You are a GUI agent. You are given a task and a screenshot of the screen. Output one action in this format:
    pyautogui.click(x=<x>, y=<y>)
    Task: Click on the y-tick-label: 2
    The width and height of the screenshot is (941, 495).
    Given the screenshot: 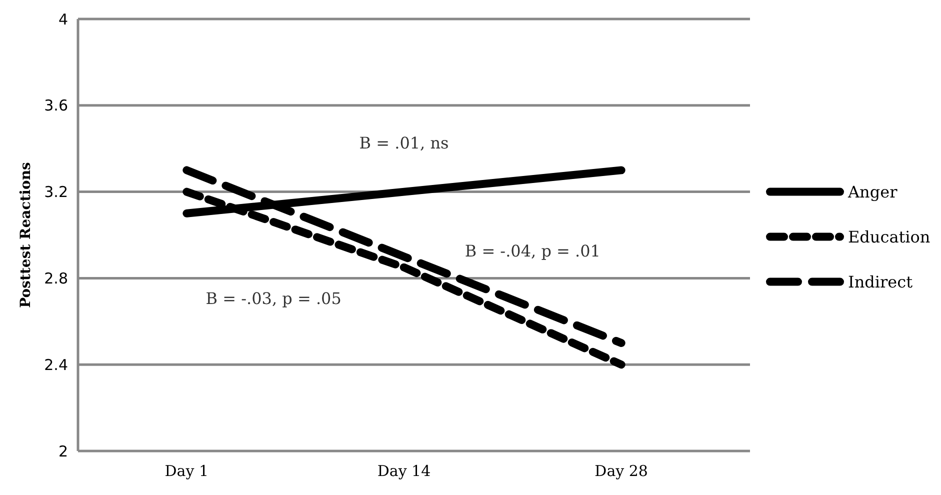 What is the action you would take?
    pyautogui.click(x=63, y=451)
    